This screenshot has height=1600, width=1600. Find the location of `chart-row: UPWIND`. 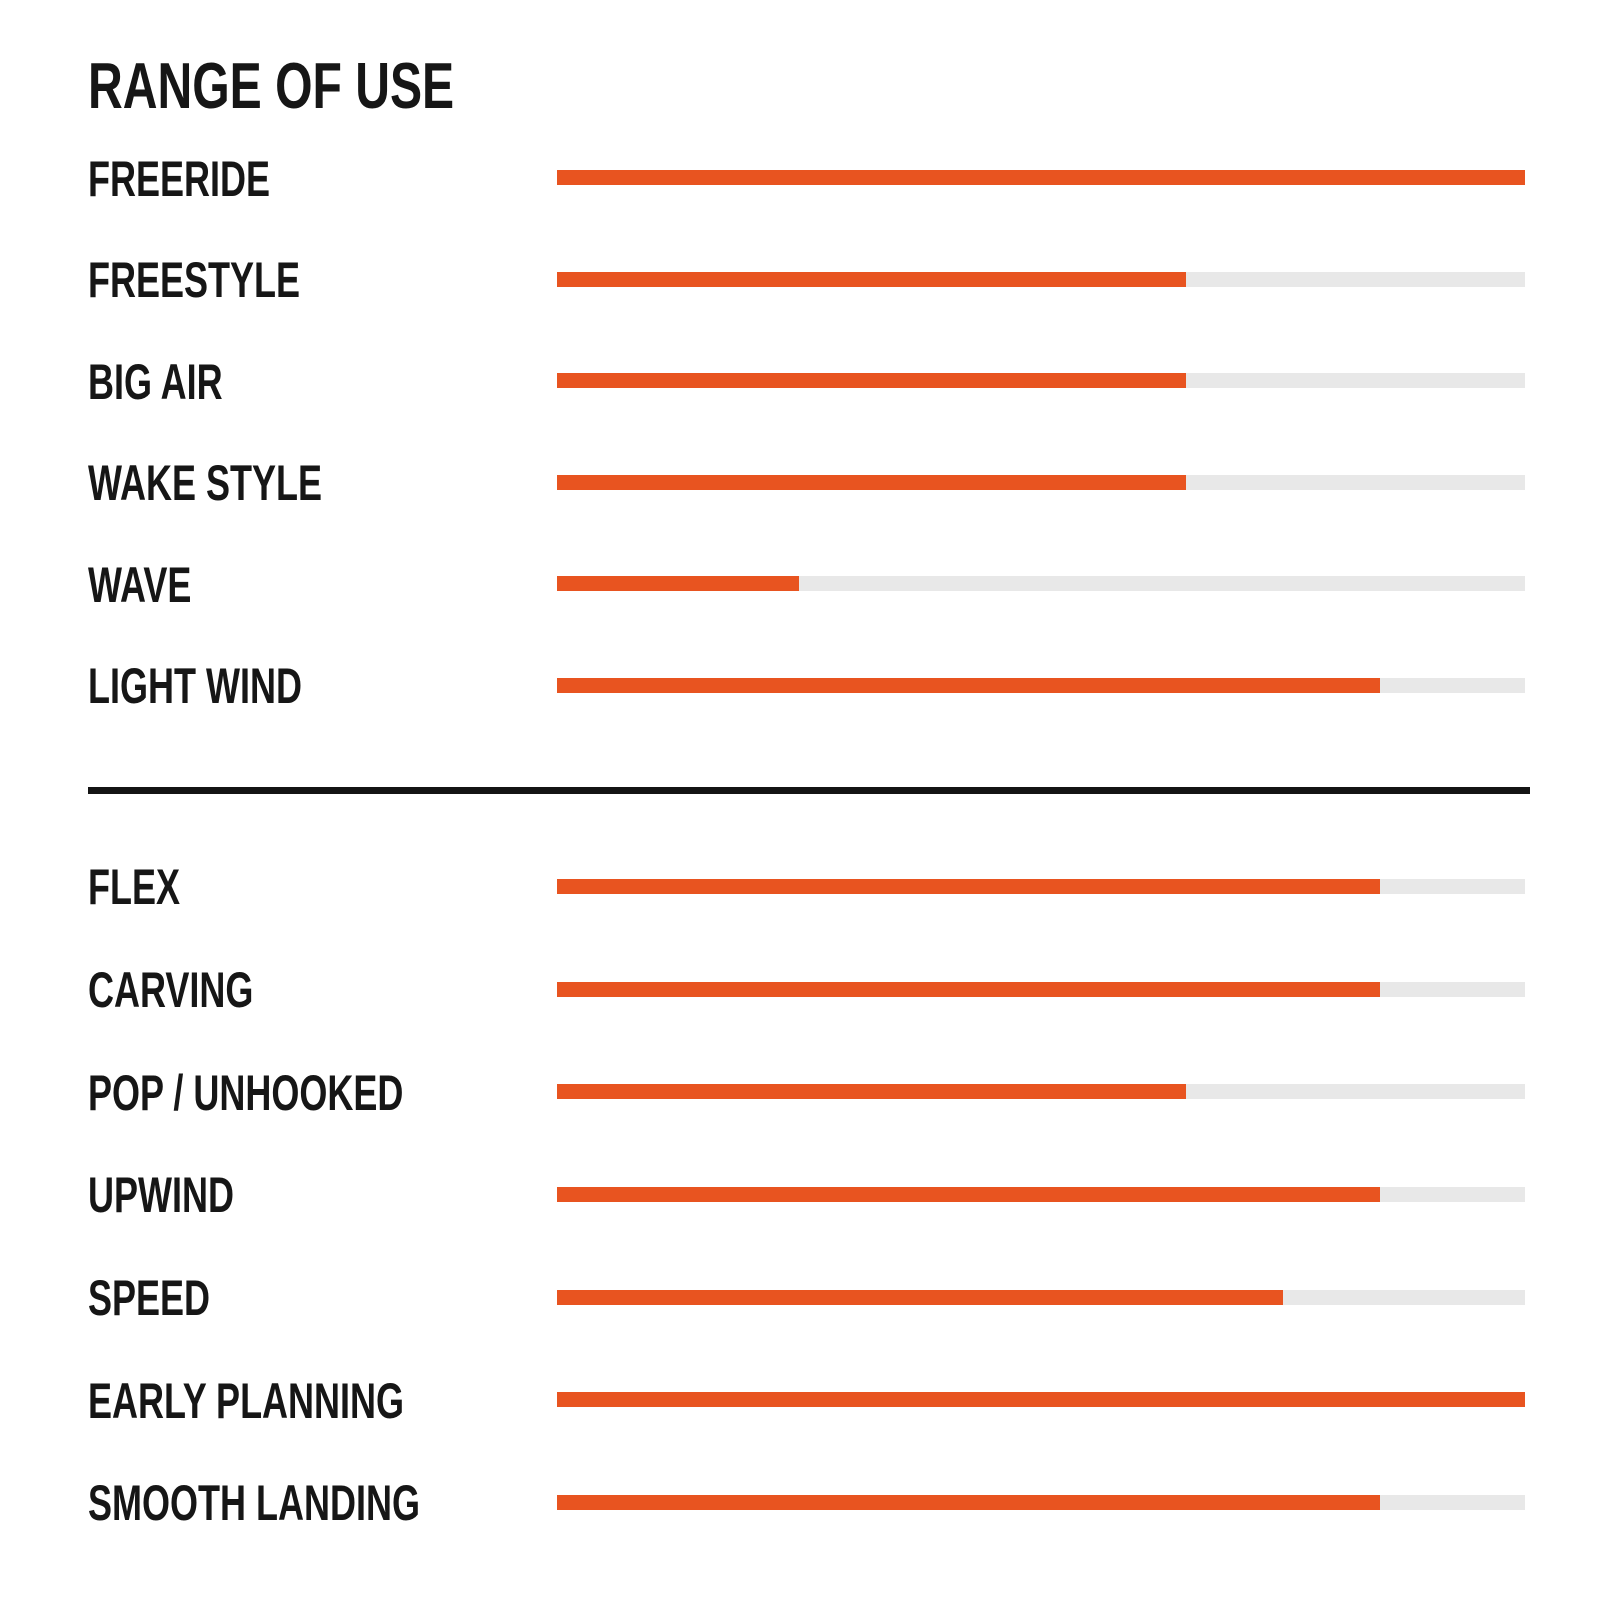

chart-row: UPWIND is located at coordinates (800, 1194).